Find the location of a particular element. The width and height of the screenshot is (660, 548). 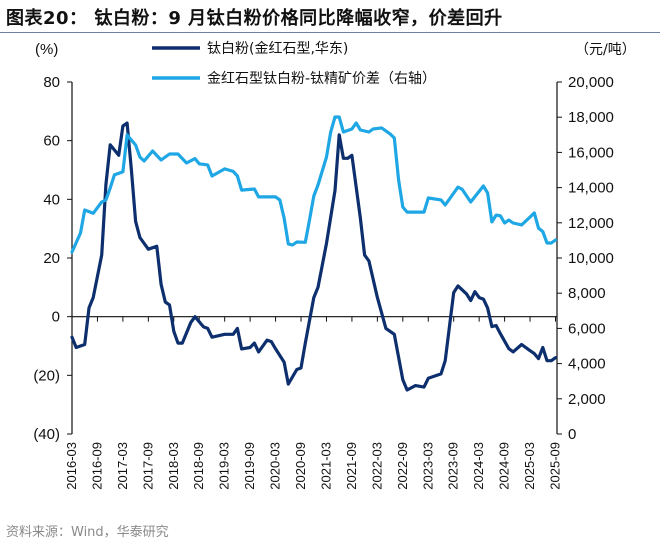

source-note: 资料来源：Wind，华泰研究 is located at coordinates (87, 532).